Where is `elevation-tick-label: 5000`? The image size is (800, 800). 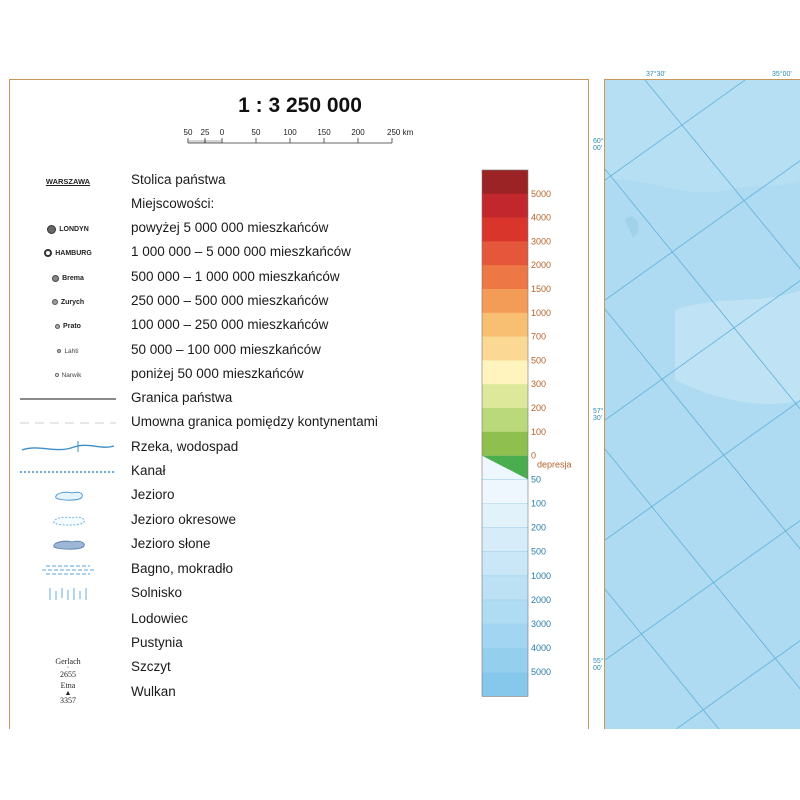
elevation-tick-label: 5000 is located at coordinates (541, 194).